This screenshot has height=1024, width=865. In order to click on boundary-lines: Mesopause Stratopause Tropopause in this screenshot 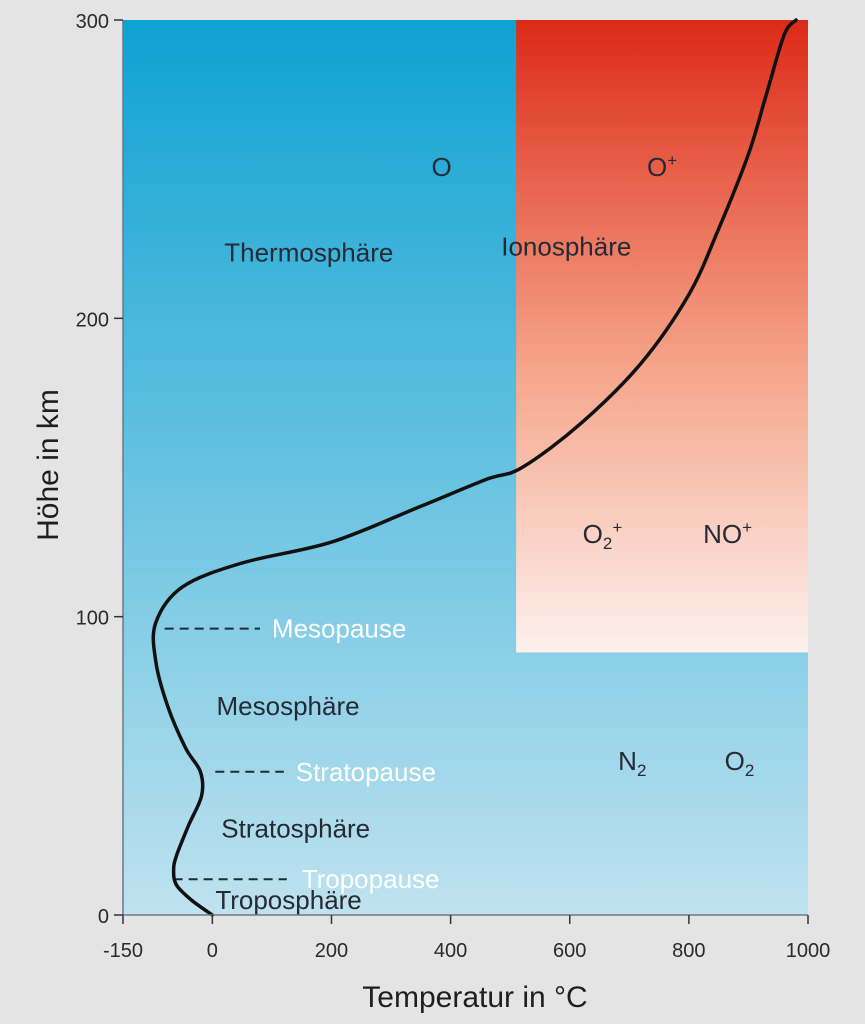, I will do `click(302, 754)`.